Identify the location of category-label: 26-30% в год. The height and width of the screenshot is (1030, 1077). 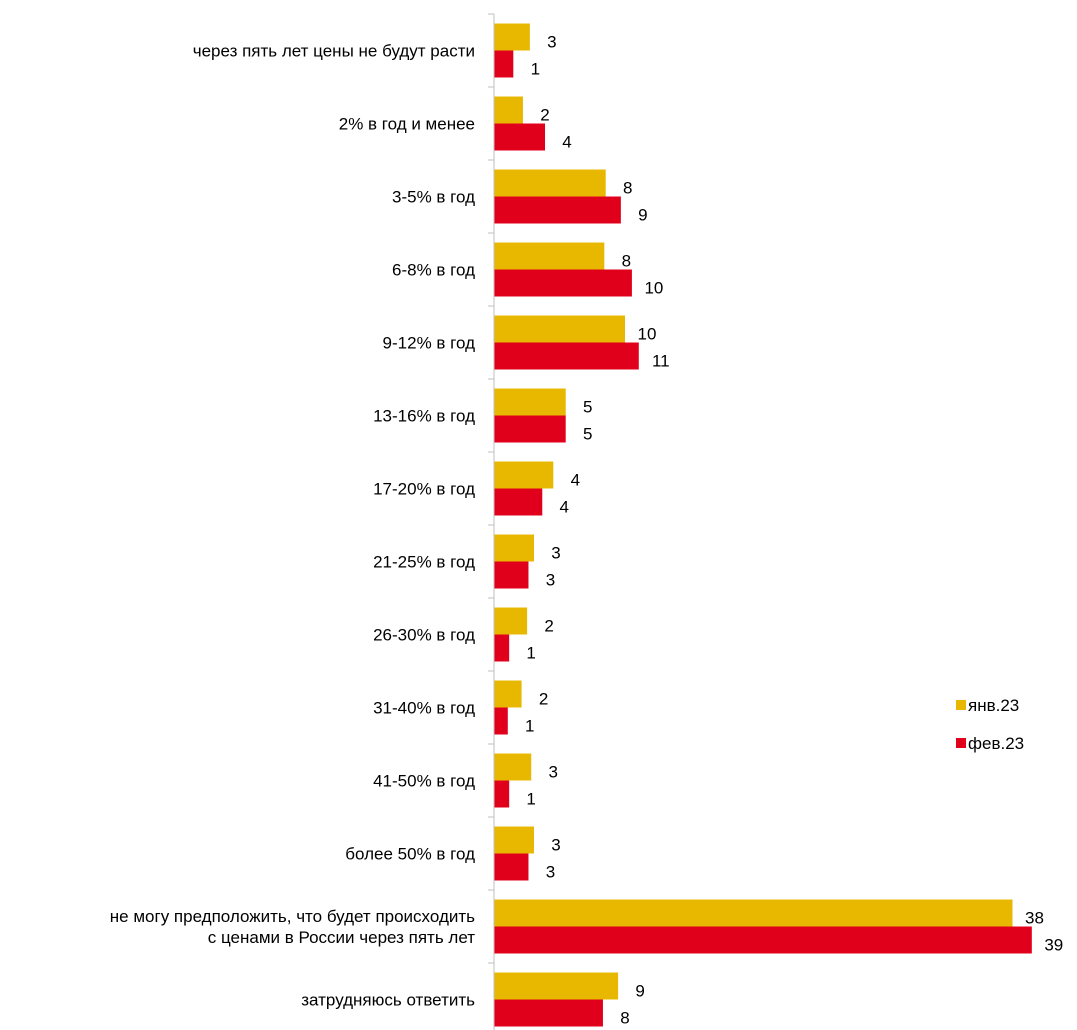
(424, 635).